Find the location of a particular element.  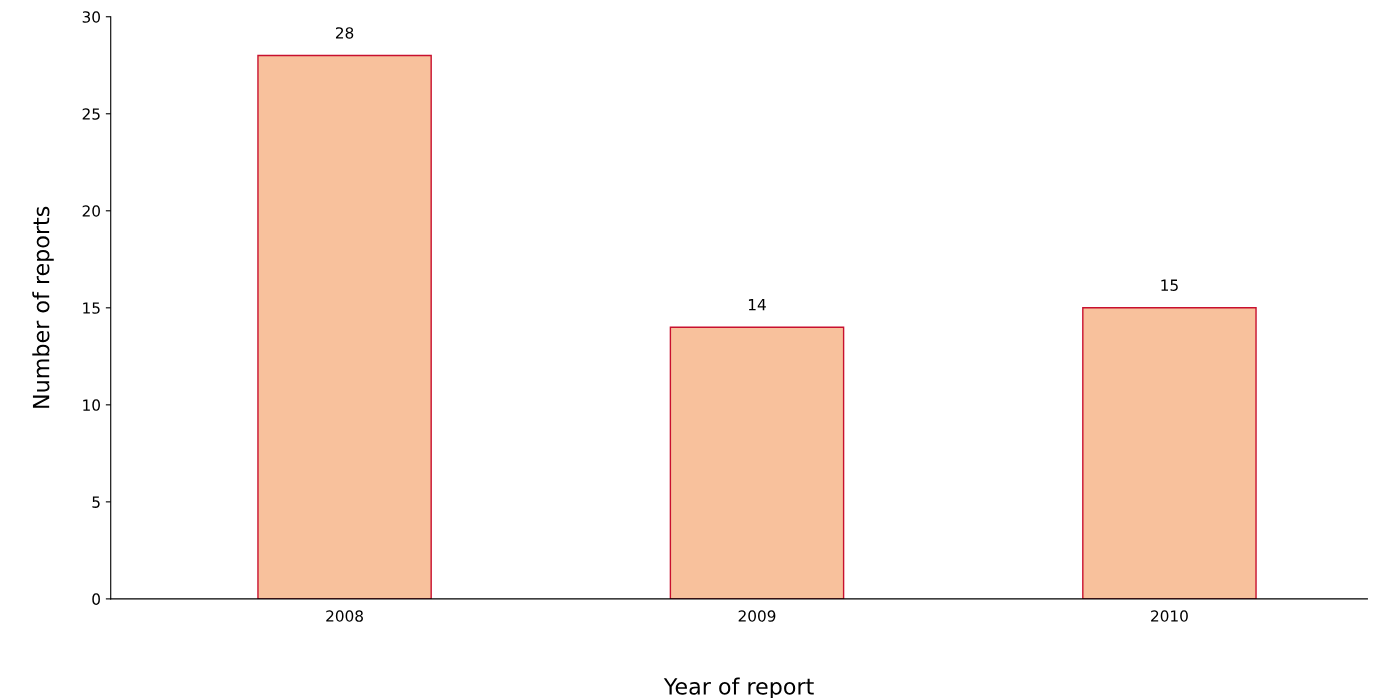

y-tick-label: 30 is located at coordinates (91, 17).